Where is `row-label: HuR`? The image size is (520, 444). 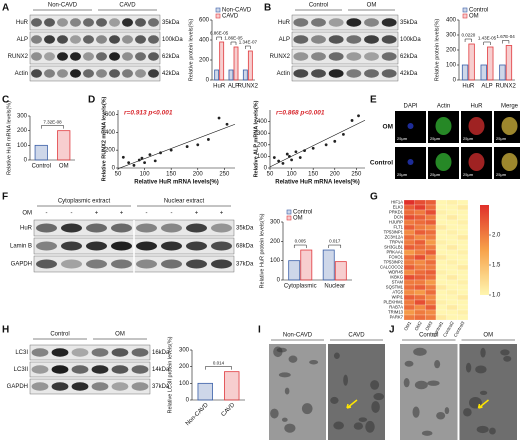
row-label: HuR is located at coordinates (22, 23).